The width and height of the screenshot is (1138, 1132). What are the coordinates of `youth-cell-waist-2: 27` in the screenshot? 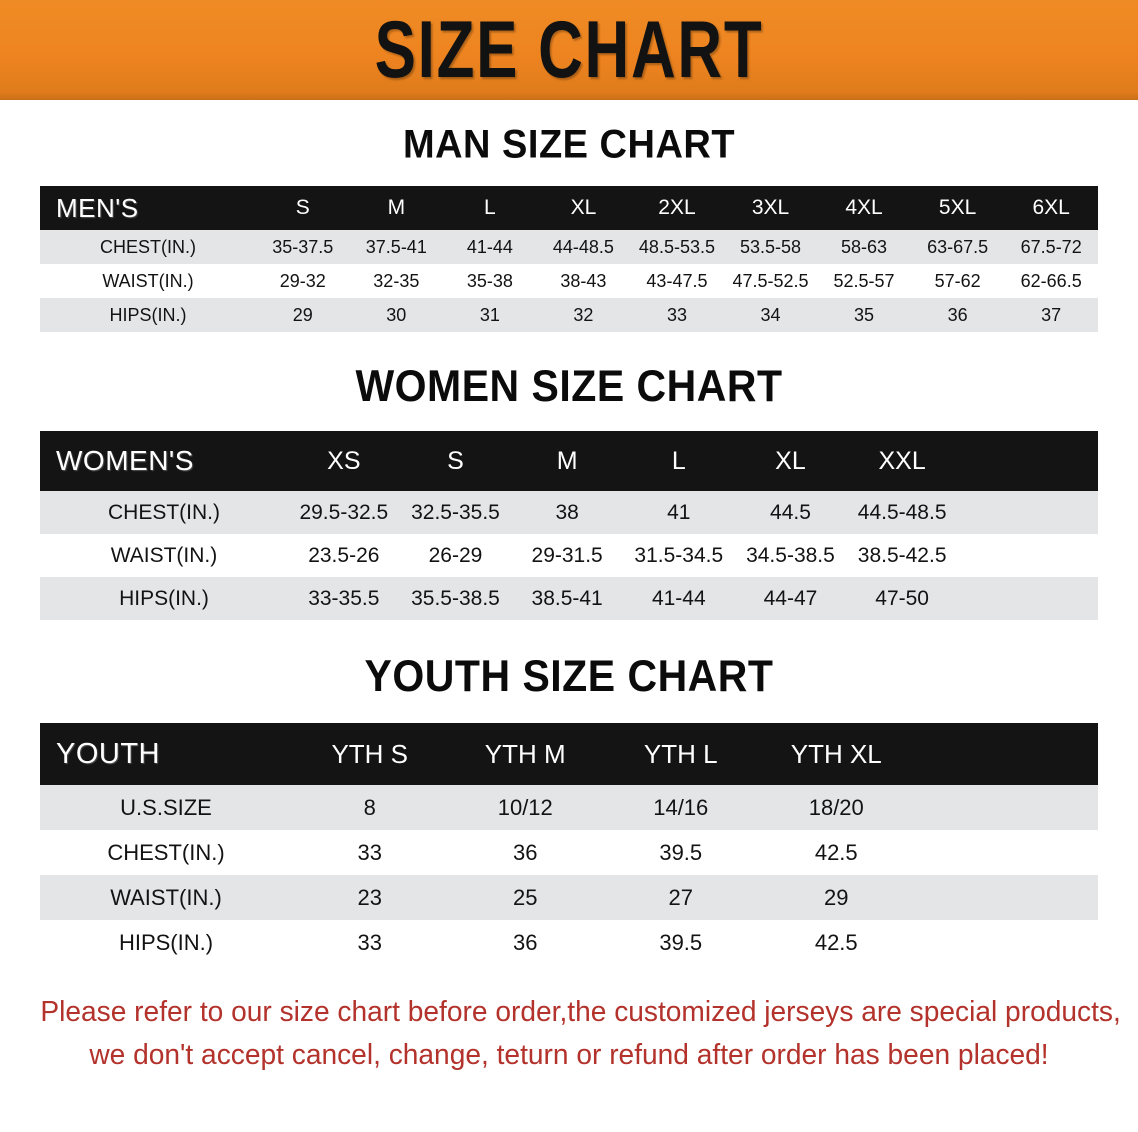 It's located at (680, 897).